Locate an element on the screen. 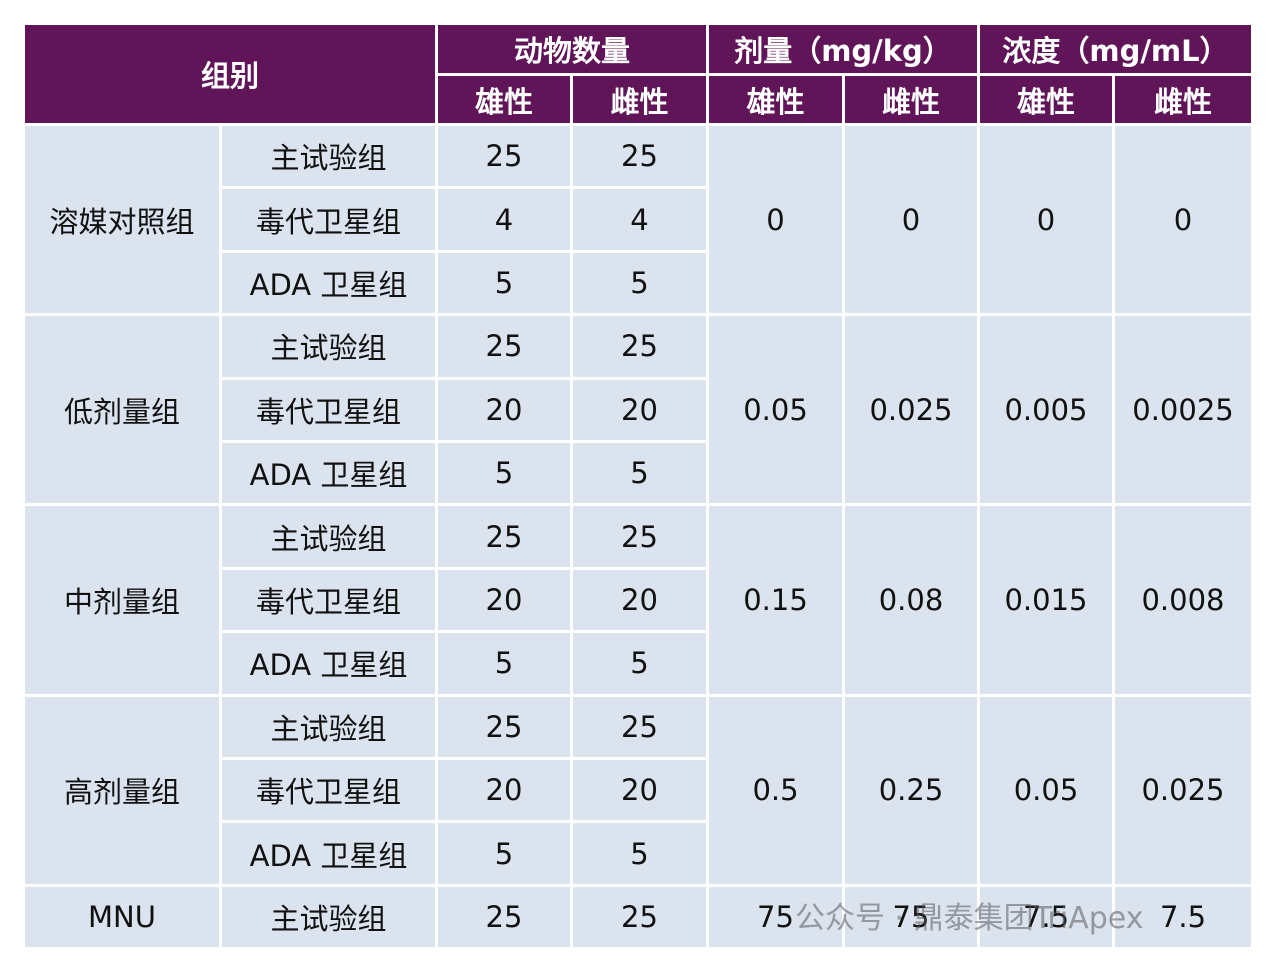 The height and width of the screenshot is (972, 1280). group-name: 中剂量组 is located at coordinates (122, 600).